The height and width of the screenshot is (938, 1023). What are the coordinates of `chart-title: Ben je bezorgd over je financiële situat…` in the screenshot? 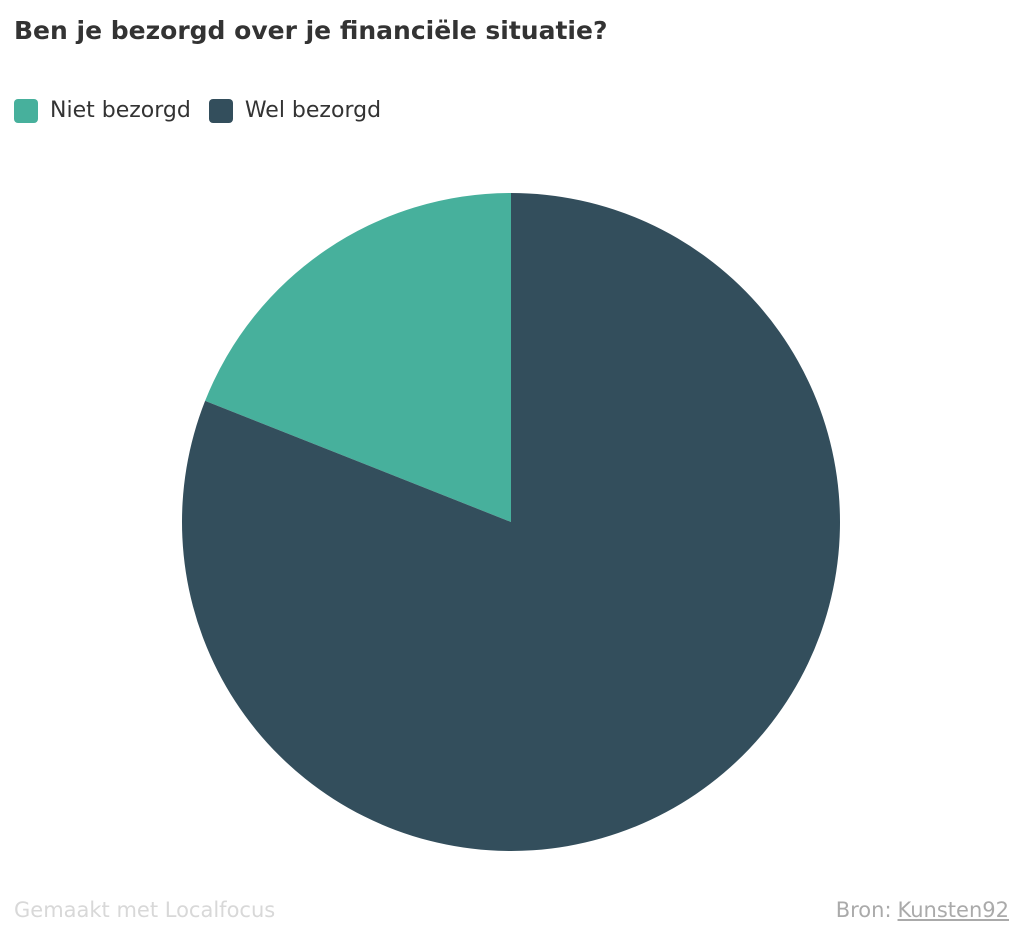 It's located at (311, 30).